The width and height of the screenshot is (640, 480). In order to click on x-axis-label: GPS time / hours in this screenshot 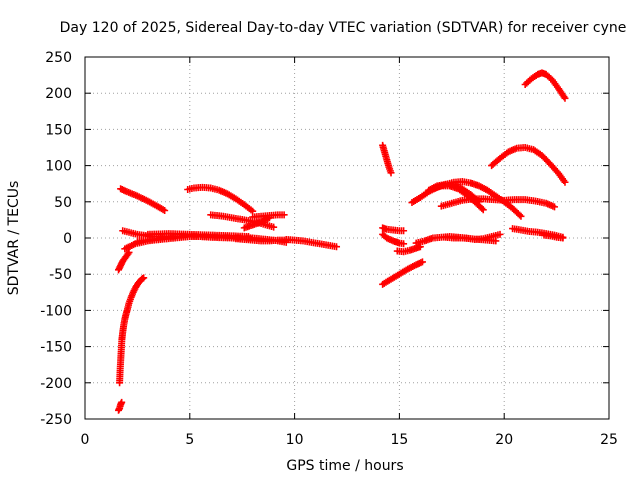, I will do `click(344, 466)`.